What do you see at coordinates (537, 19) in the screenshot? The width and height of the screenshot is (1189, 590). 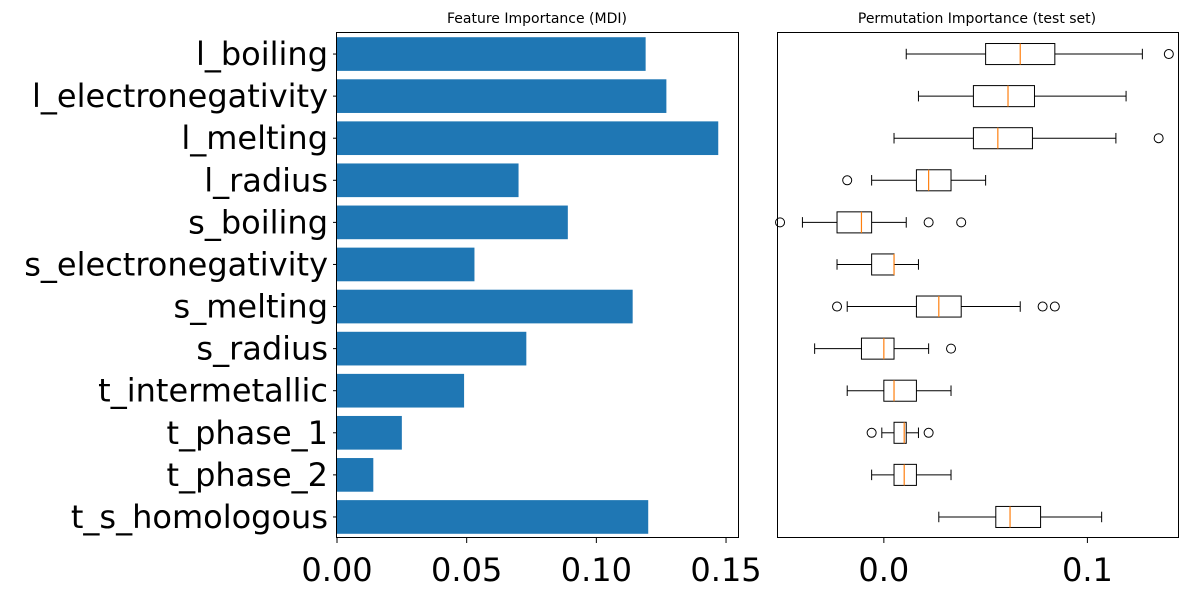 I see `mdi-chart-title: Feature Importance (MDI)` at bounding box center [537, 19].